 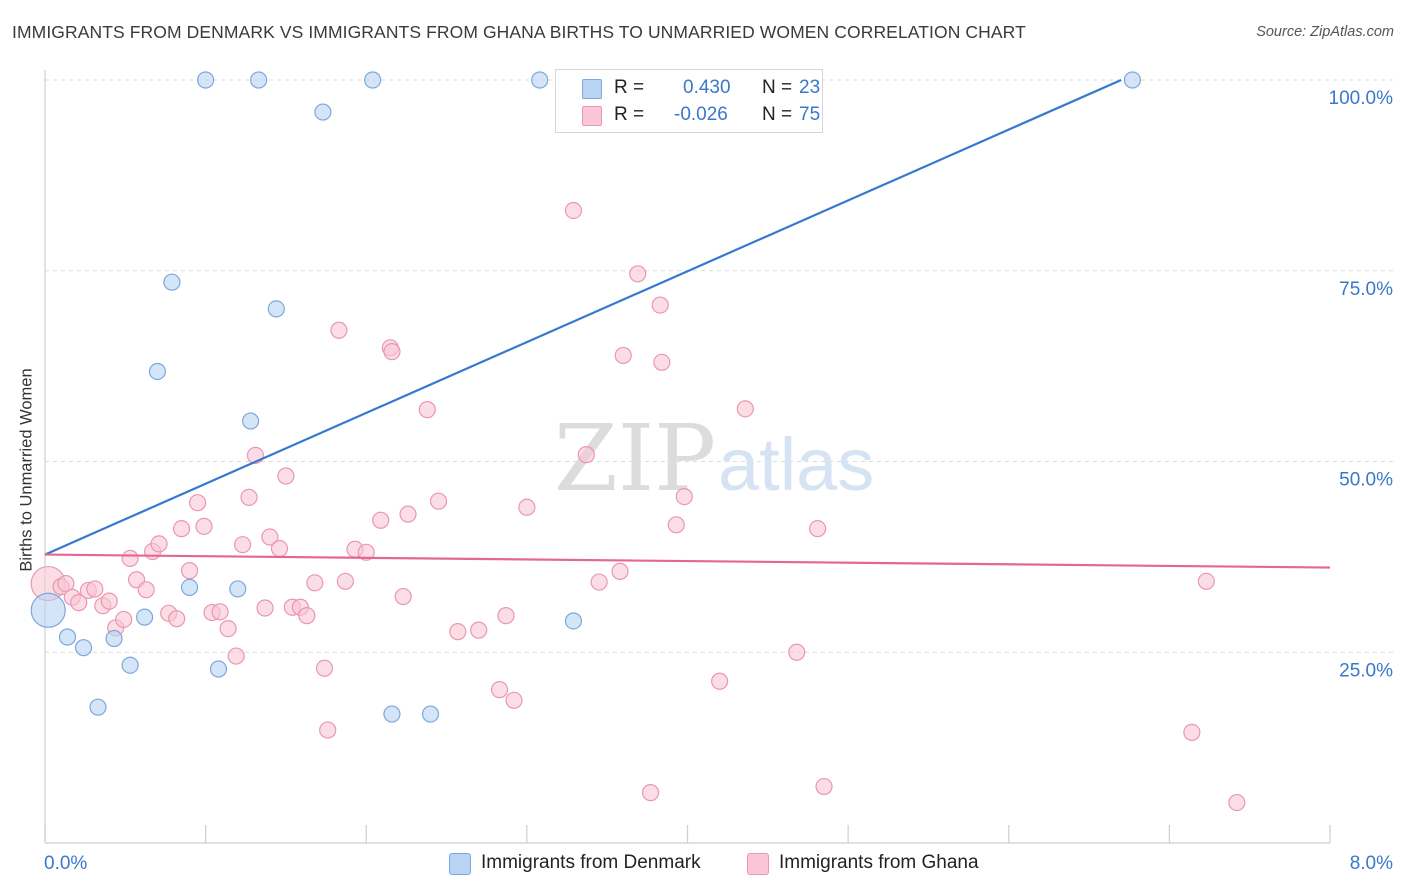 I want to click on bottom-legend-swatch-ghana, so click(x=758, y=864).